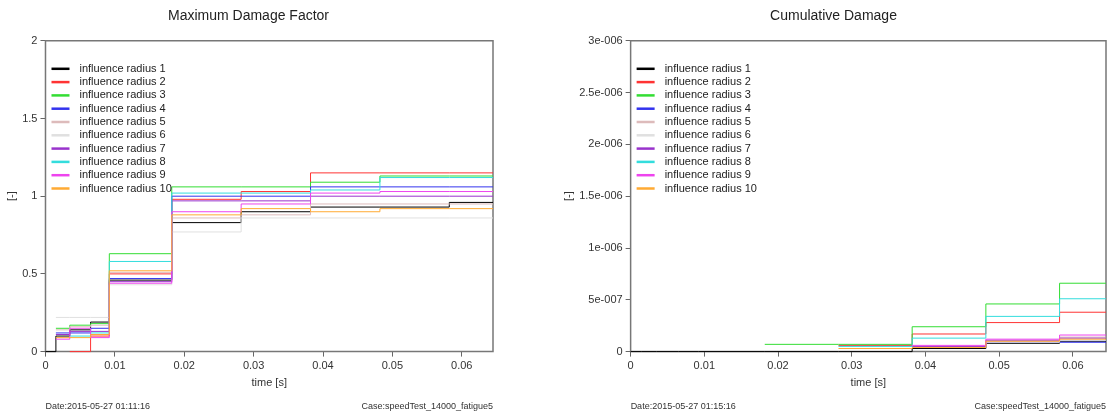 The image size is (1115, 417). I want to click on y-tick-label: 1, so click(34, 195).